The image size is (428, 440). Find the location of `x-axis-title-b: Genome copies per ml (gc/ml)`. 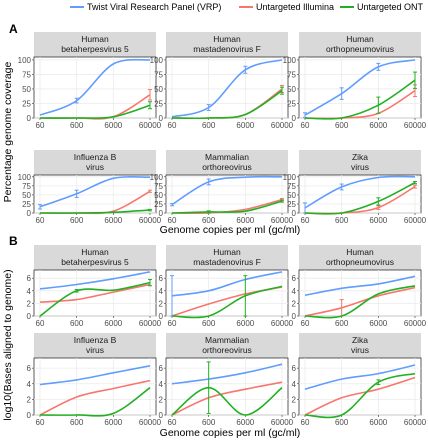

x-axis-title-b: Genome copies per ml (gc/ml) is located at coordinates (230, 433).